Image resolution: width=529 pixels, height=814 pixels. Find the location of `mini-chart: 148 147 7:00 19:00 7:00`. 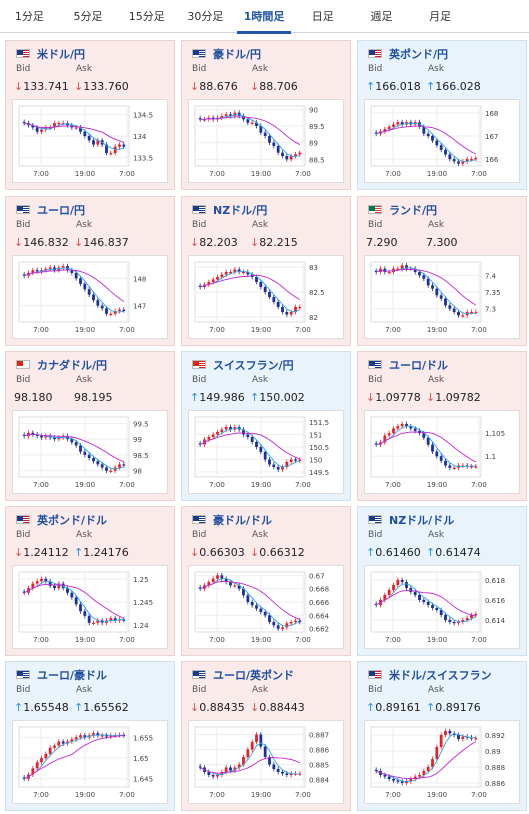

mini-chart: 148 147 7:00 19:00 7:00 is located at coordinates (90, 297).